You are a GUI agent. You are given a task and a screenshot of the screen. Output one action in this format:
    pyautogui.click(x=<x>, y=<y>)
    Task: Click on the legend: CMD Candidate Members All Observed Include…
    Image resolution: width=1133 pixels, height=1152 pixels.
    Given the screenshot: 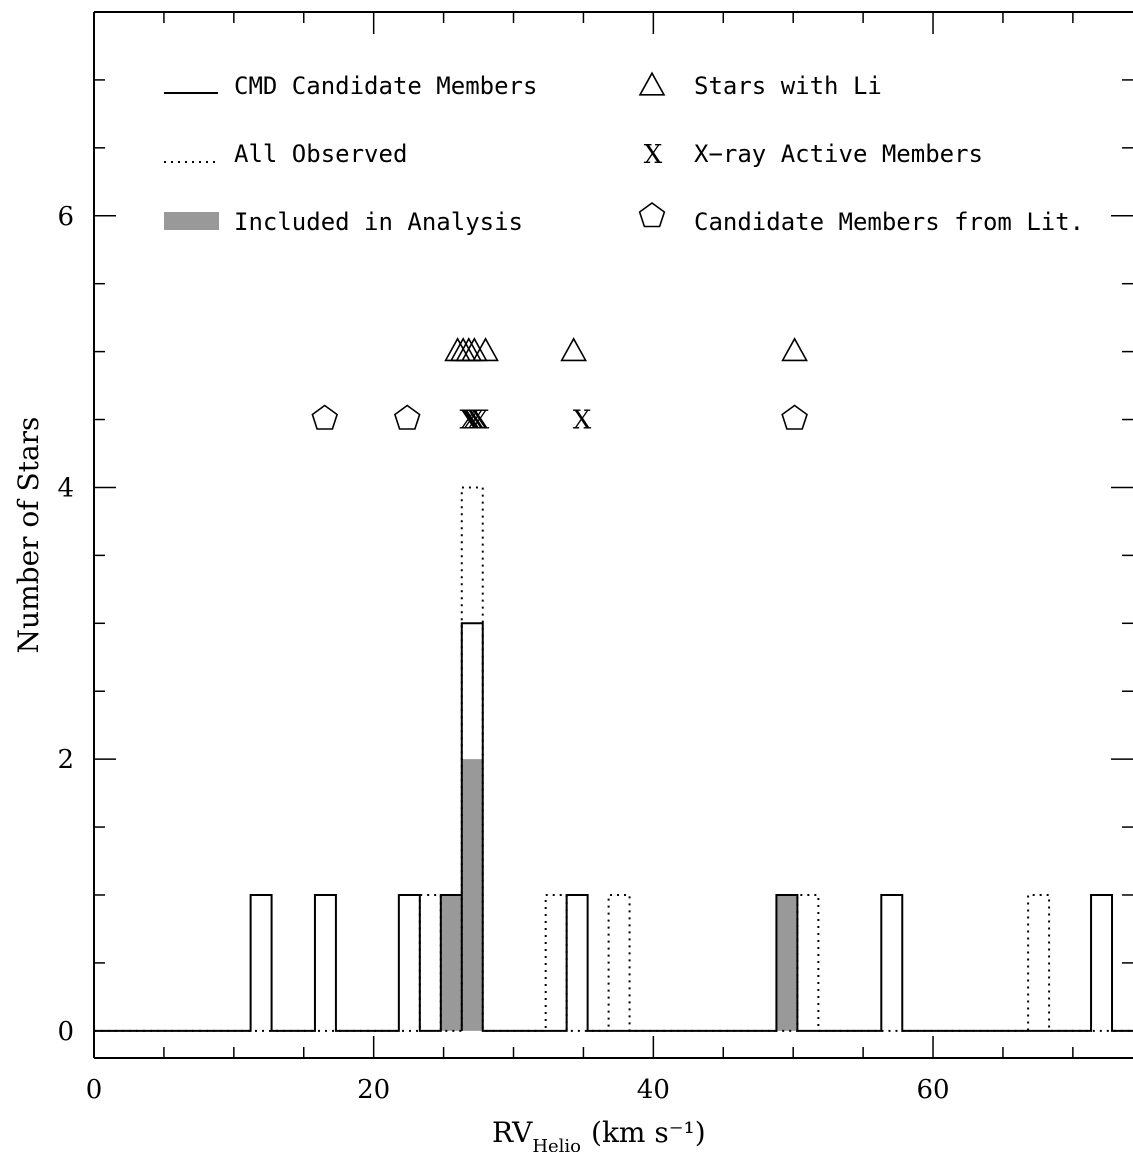 What is the action you would take?
    pyautogui.click(x=624, y=153)
    